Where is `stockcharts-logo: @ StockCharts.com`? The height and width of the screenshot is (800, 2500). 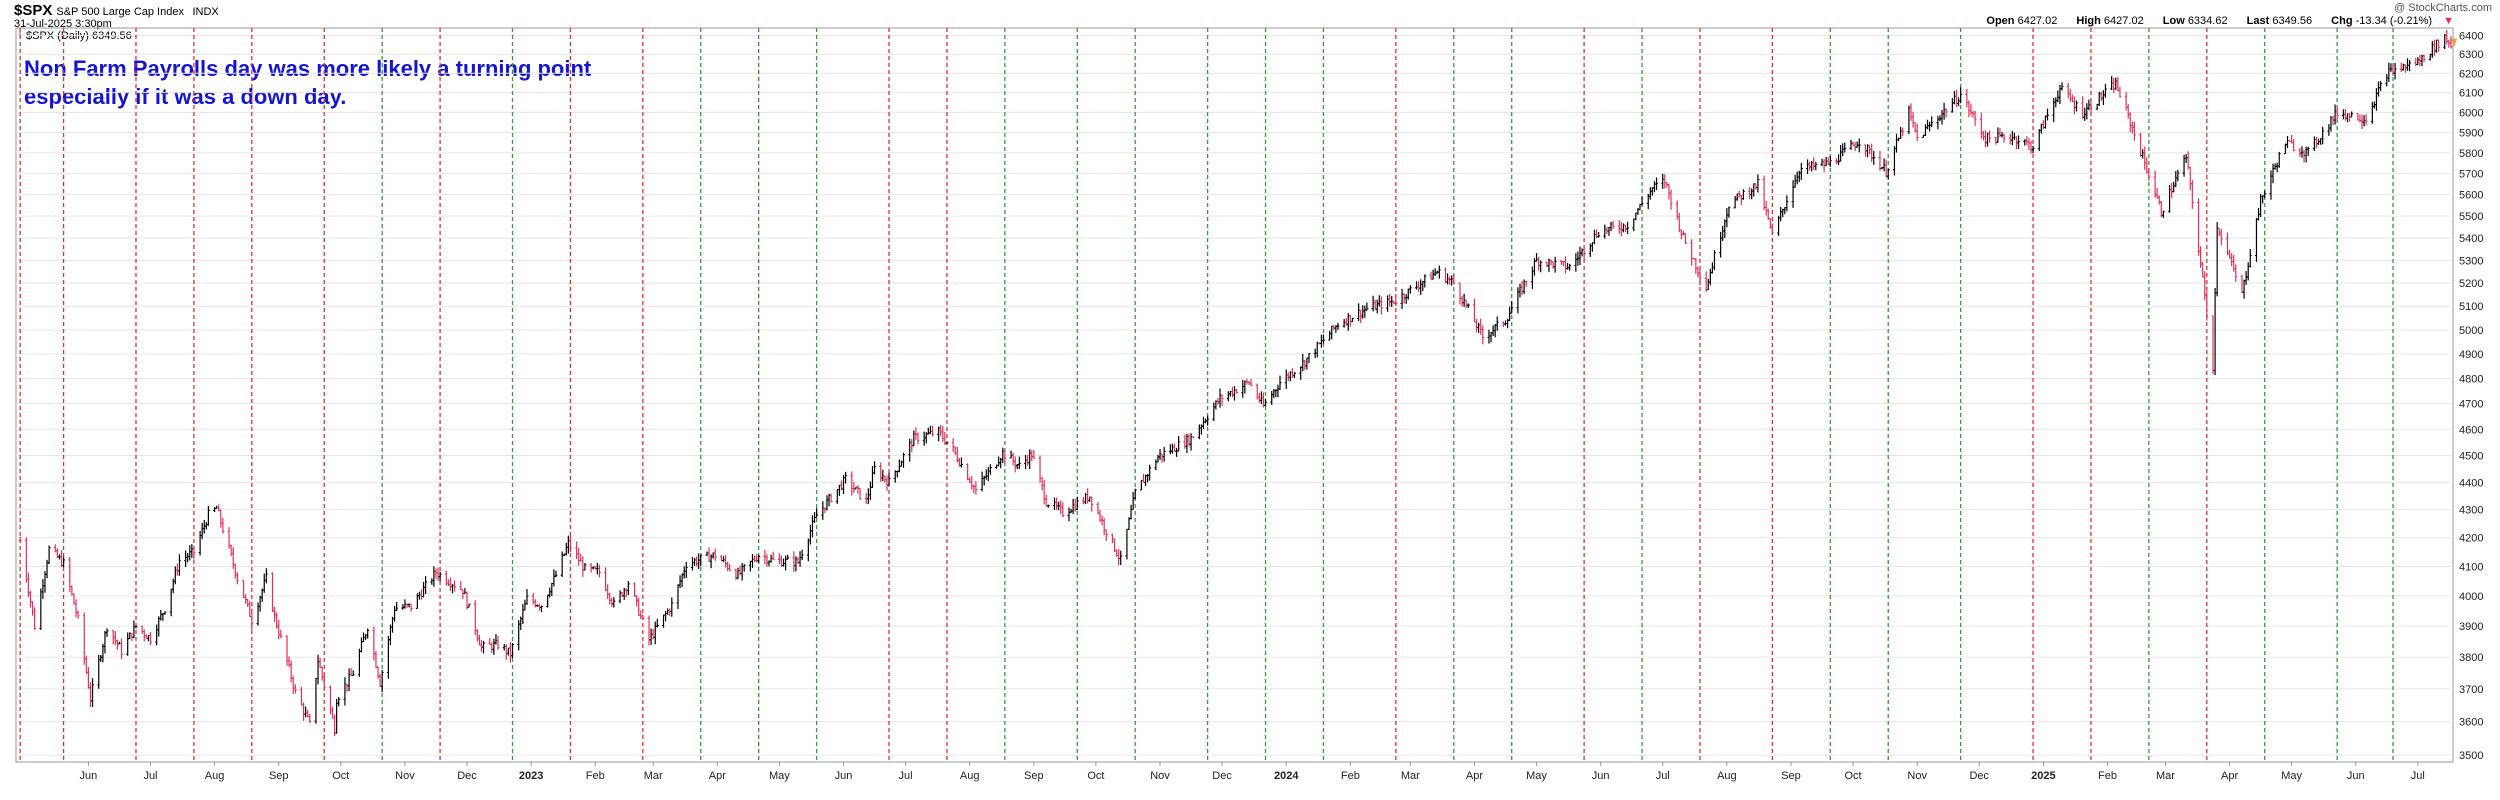 stockcharts-logo: @ StockCharts.com is located at coordinates (2443, 8).